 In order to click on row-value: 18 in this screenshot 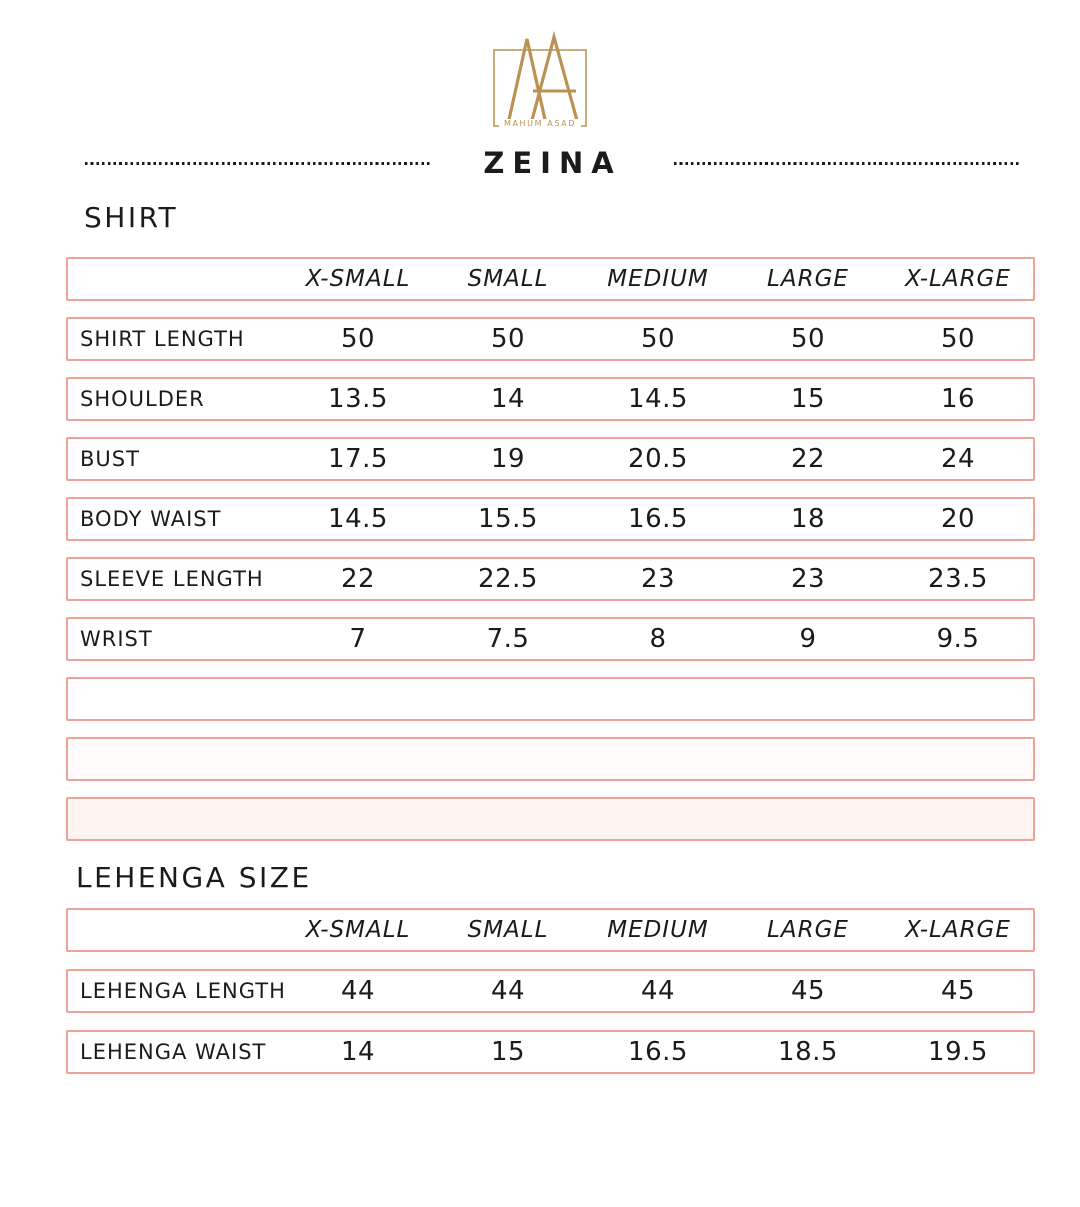, I will do `click(808, 519)`.